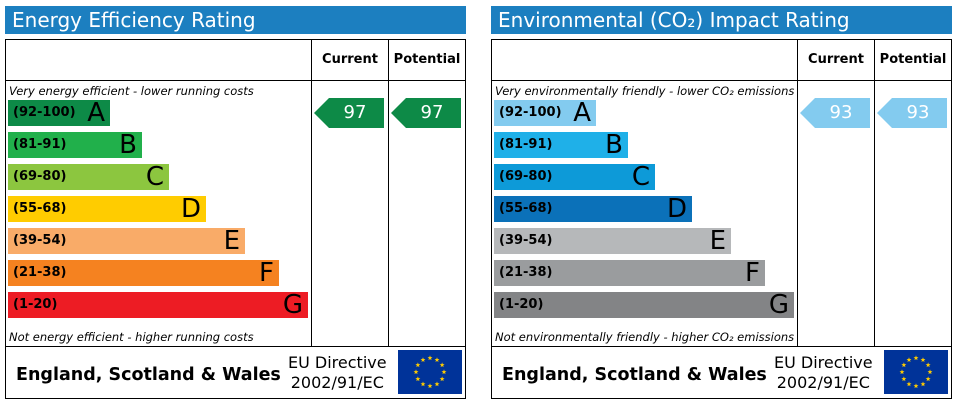 Image resolution: width=957 pixels, height=404 pixels. What do you see at coordinates (918, 112) in the screenshot?
I see `potential-rating-value: 93` at bounding box center [918, 112].